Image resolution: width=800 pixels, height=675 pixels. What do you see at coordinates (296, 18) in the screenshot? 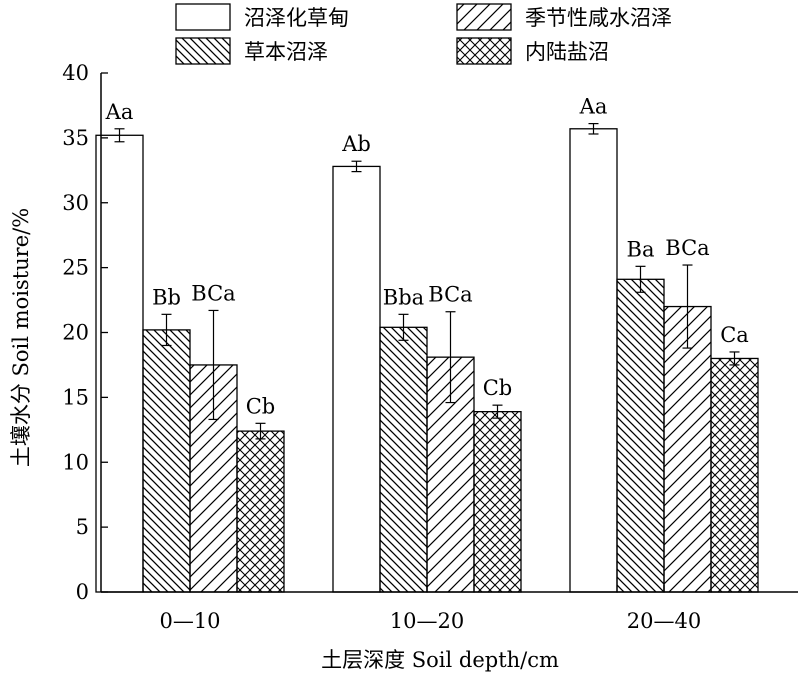
I see `legend-label: 沼泽化草甸` at bounding box center [296, 18].